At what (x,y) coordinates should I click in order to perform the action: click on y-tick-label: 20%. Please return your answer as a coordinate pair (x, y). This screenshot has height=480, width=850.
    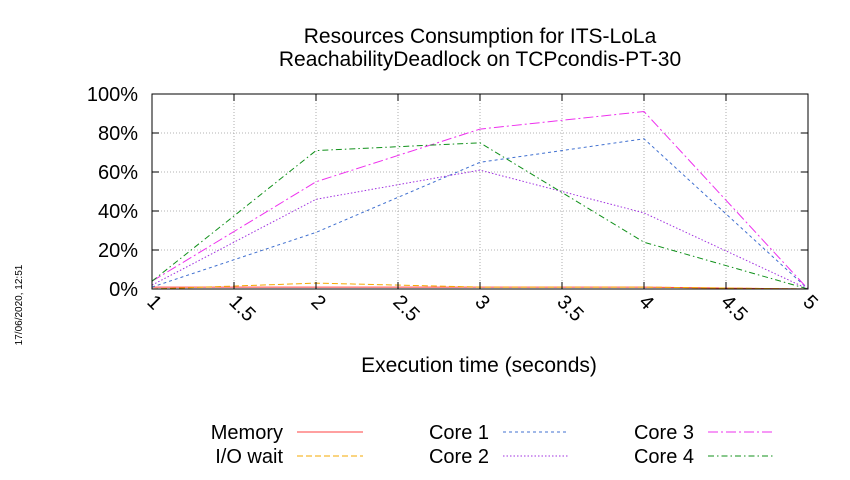
    Looking at the image, I should click on (118, 251).